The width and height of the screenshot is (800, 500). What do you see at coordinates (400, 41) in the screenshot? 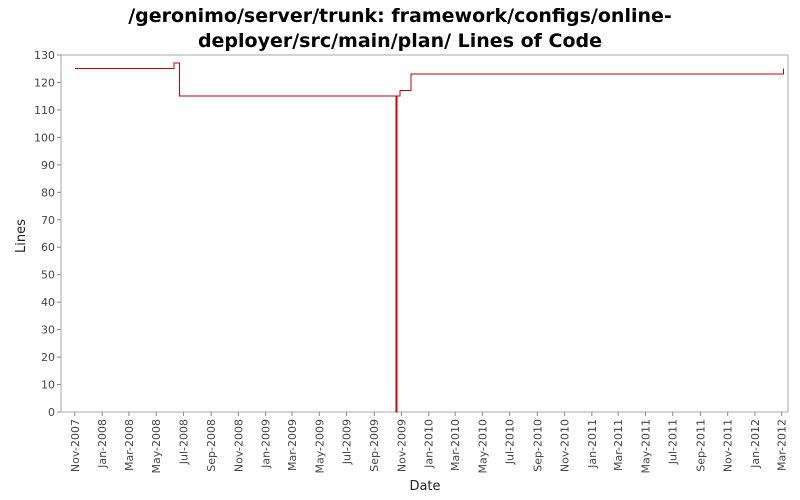
I see `chart-title-line-2: deployer/src/main/plan/ Lines of Code` at bounding box center [400, 41].